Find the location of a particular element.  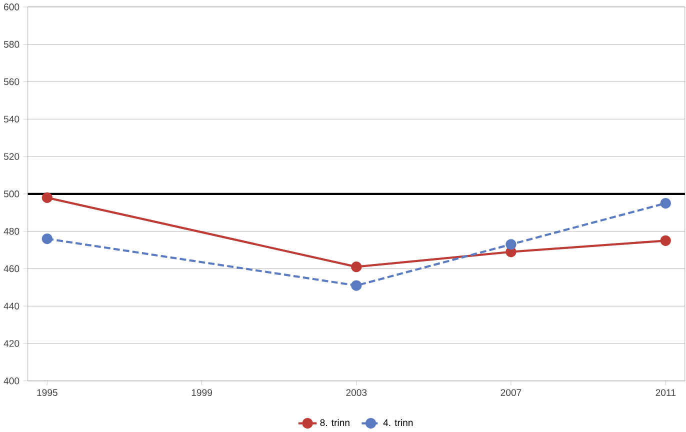

x-tick-label: 2003 is located at coordinates (356, 392).